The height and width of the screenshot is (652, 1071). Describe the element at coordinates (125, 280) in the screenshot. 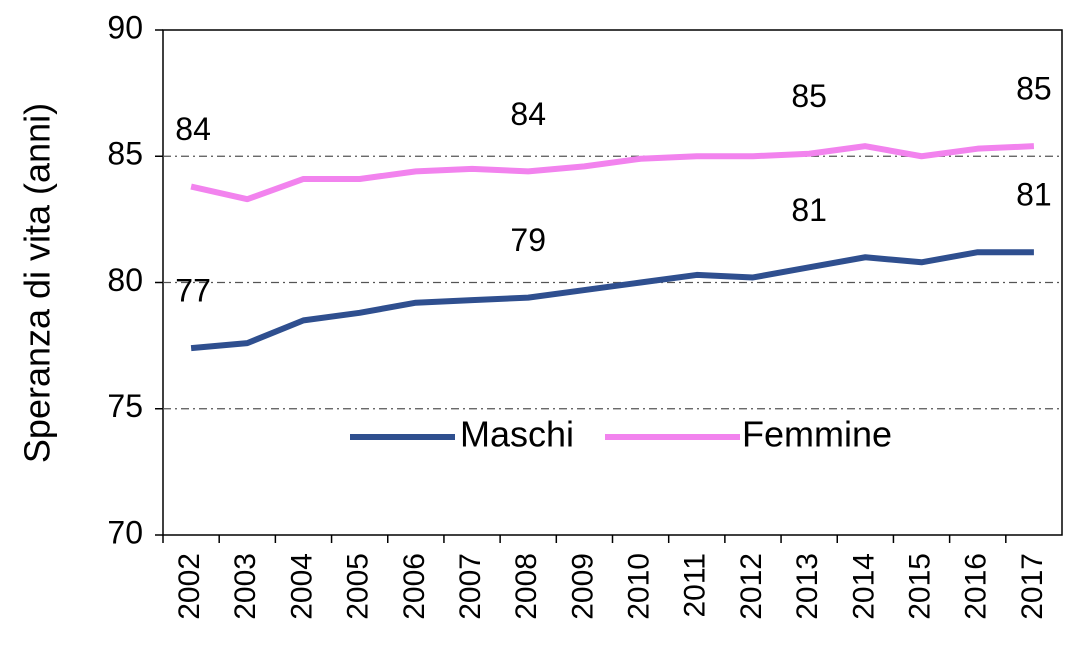

I see `y-tick-label: 80` at that location.